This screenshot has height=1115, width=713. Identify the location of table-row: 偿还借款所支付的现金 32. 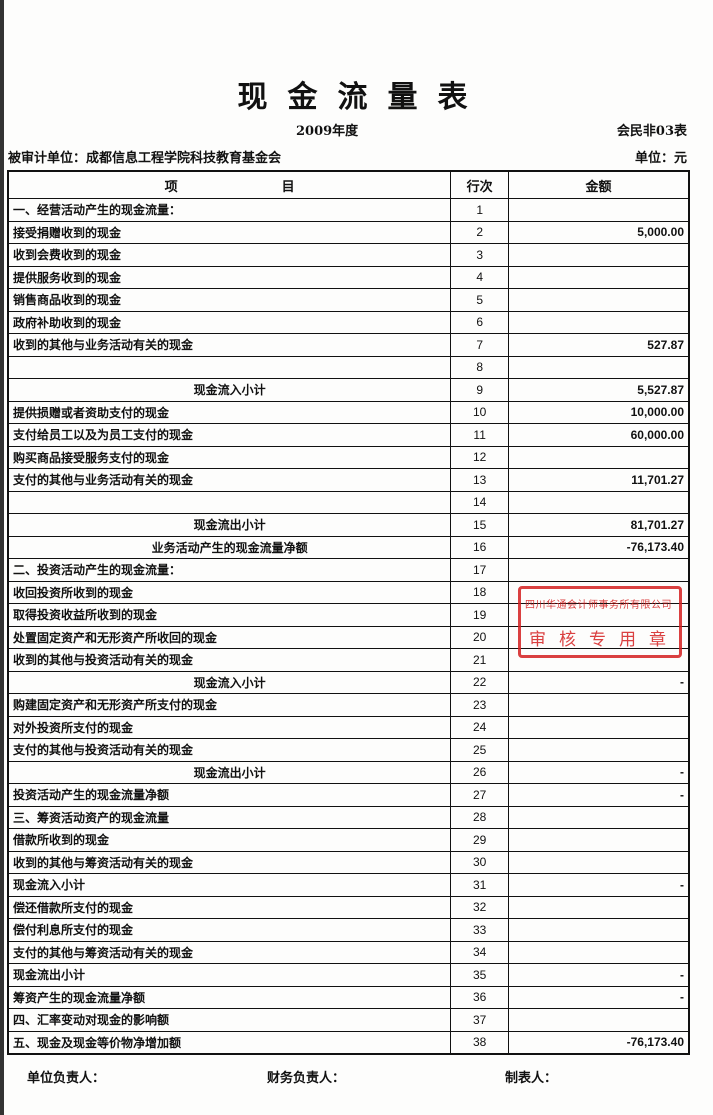
(348, 907).